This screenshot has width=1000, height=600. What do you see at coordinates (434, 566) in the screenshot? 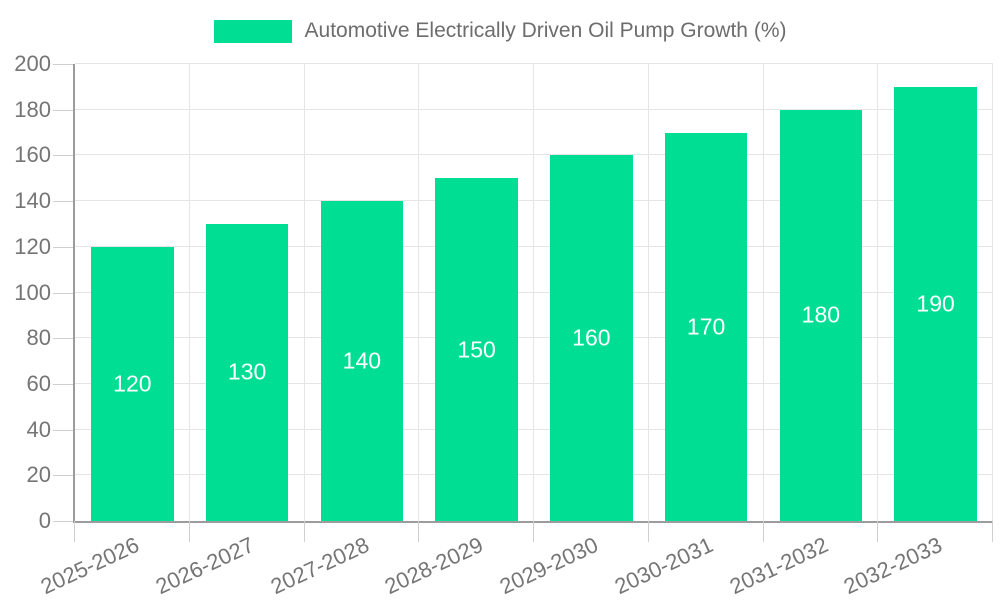
I see `x-axis-label: 2028-2029` at bounding box center [434, 566].